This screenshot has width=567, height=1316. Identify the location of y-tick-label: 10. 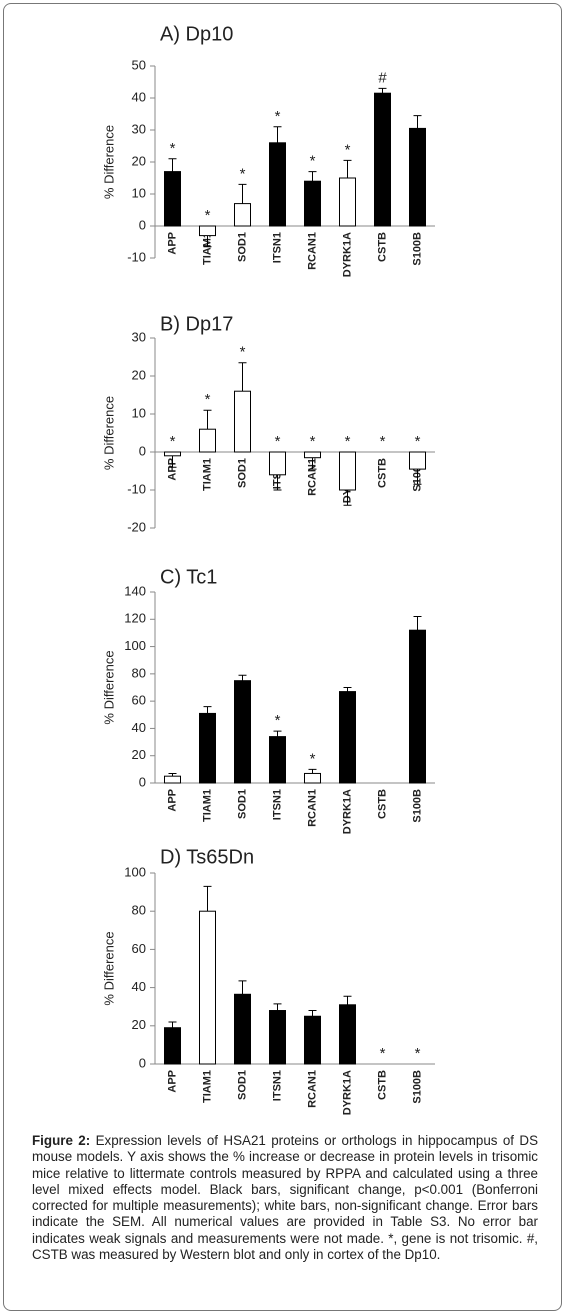
(139, 192).